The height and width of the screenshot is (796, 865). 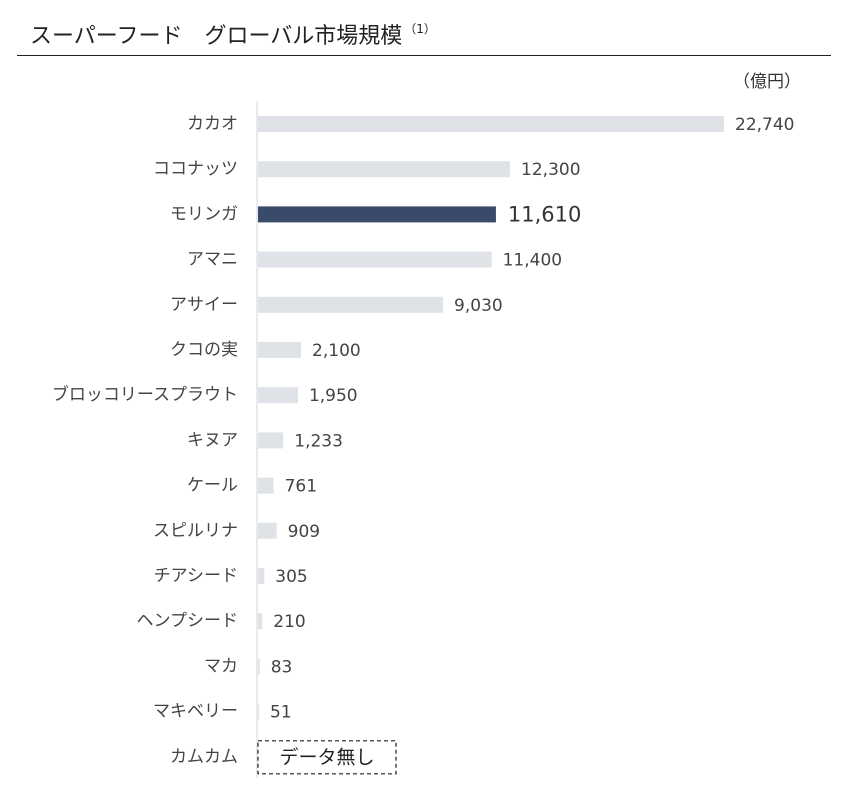 I want to click on value-label: 83, so click(x=282, y=667).